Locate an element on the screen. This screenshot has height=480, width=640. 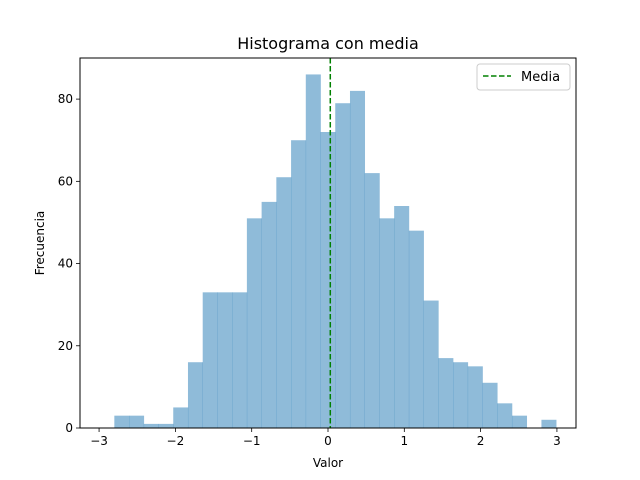
x-axis-ticks: −3 −2 −1 0 1 2 3 is located at coordinates (325, 438).